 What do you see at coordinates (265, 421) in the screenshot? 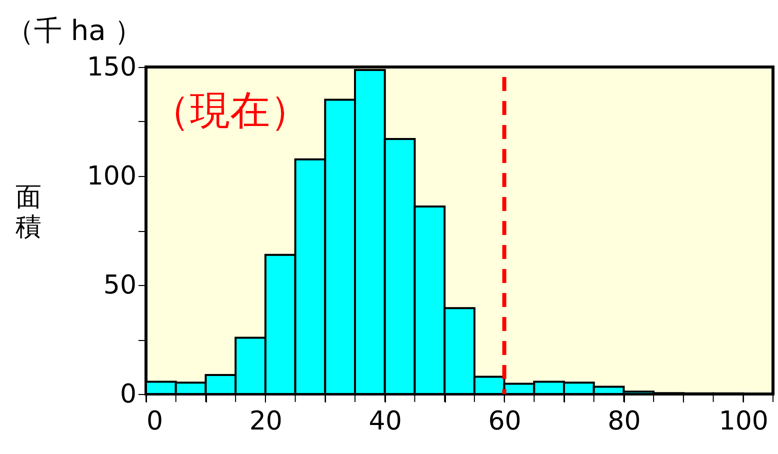
I see `x-tick-label: 20` at bounding box center [265, 421].